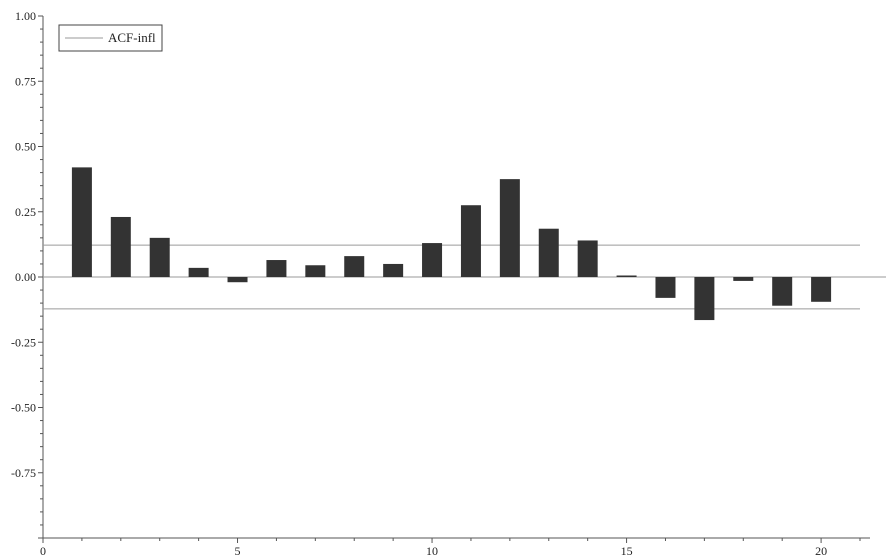  Describe the element at coordinates (25, 212) in the screenshot. I see `y-tick-label: 0.25` at that location.